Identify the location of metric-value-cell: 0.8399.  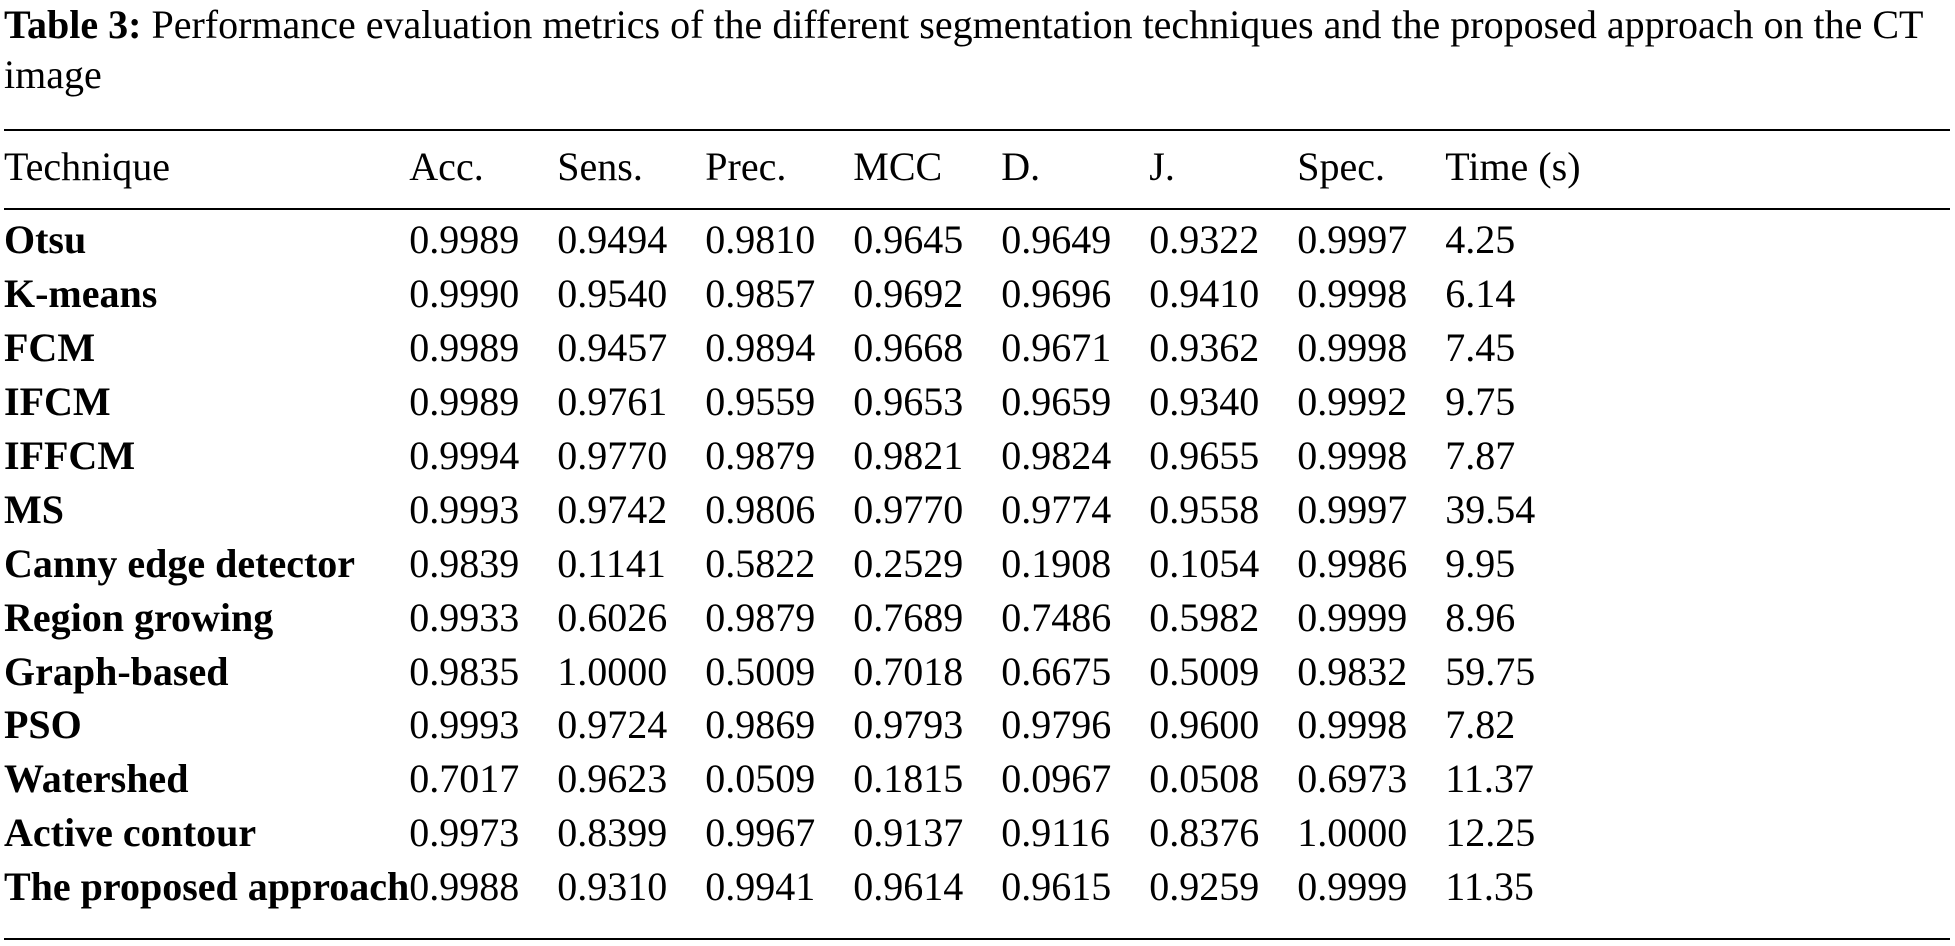
(612, 833).